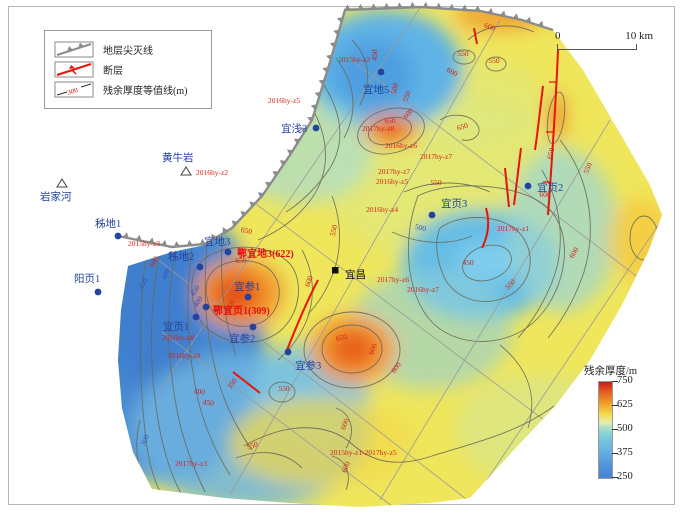 Image resolution: width=685 pixels, height=514 pixels. Describe the element at coordinates (165, 274) in the screenshot. I see `contour-label: 400` at that location.